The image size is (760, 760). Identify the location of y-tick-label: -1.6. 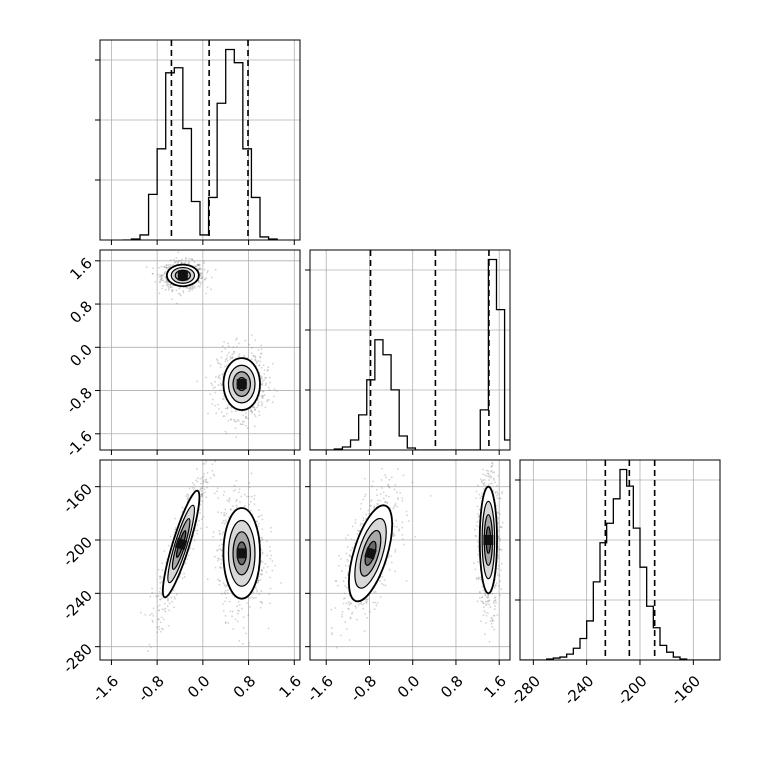
(79, 443).